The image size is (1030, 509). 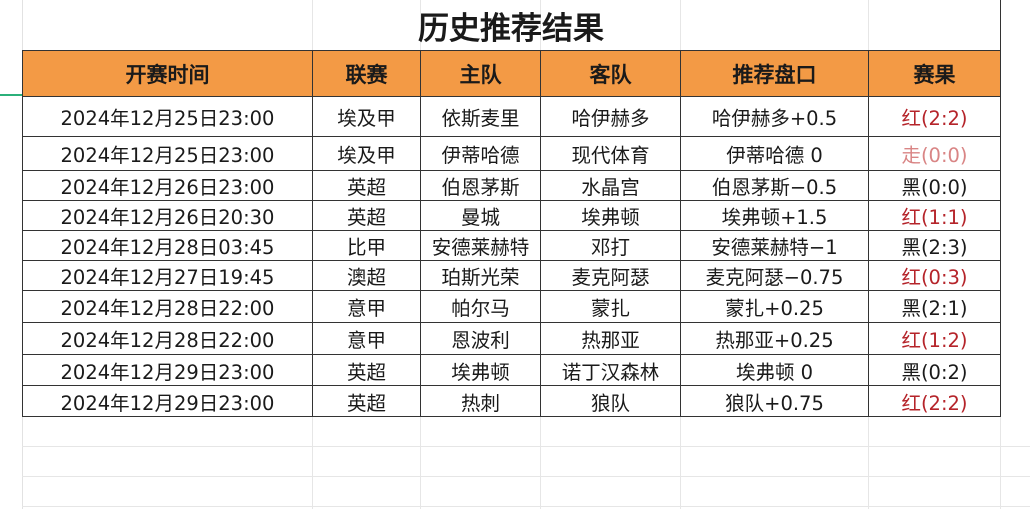 I want to click on cell-home: 帕尔马, so click(x=480, y=306).